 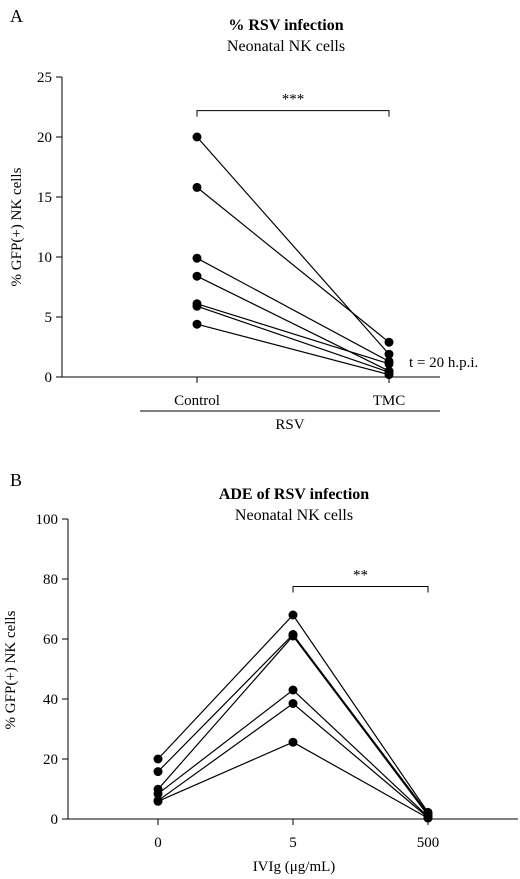 What do you see at coordinates (197, 401) in the screenshot?
I see `panel-a-x-tick-label: Control` at bounding box center [197, 401].